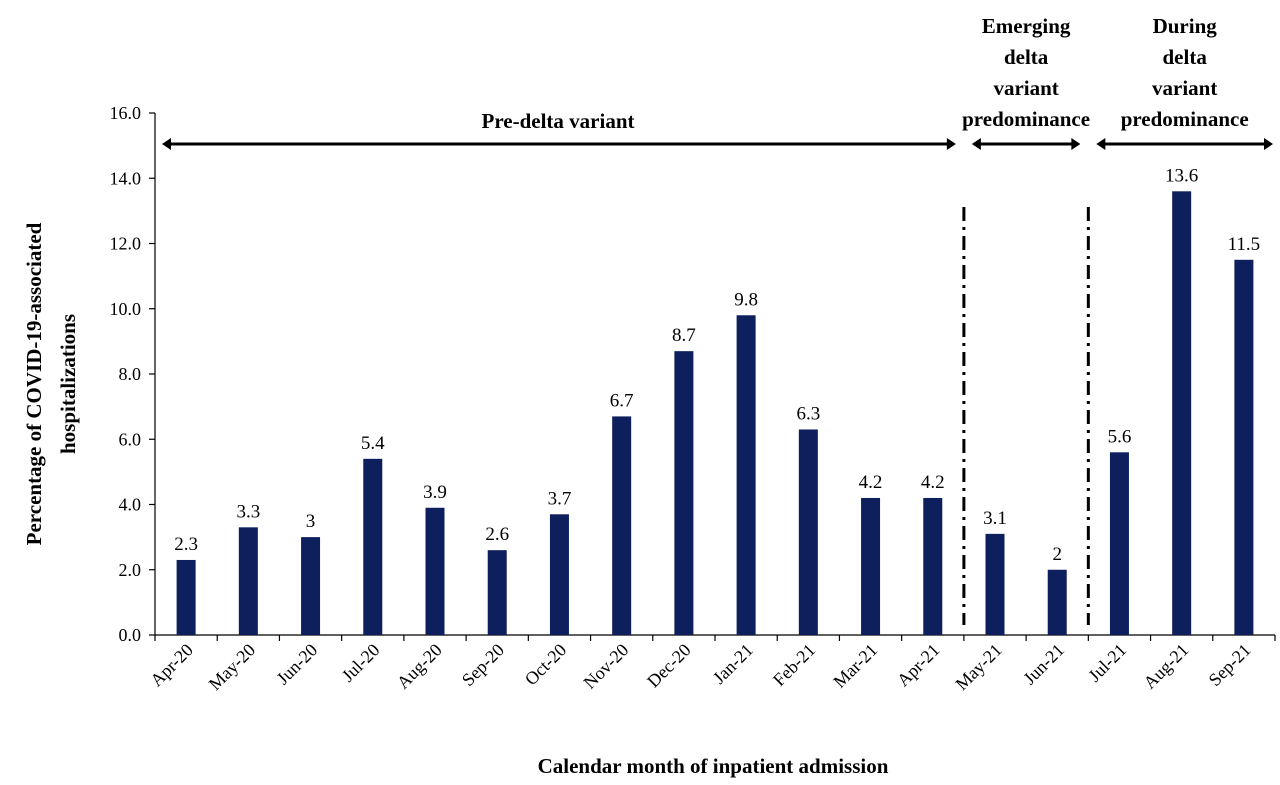 The image size is (1280, 785). What do you see at coordinates (483, 665) in the screenshot?
I see `x-tick-label: Sep-20` at bounding box center [483, 665].